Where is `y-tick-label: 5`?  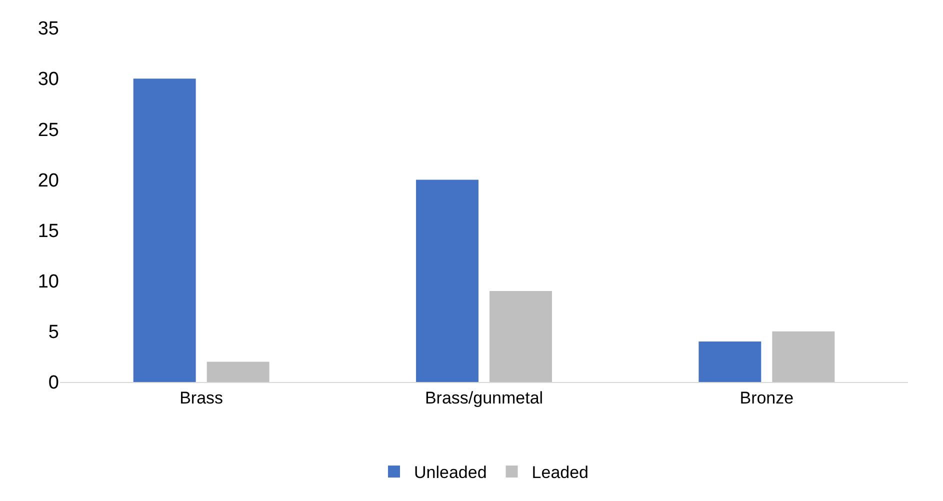
y-tick-label: 5 is located at coordinates (53, 333).